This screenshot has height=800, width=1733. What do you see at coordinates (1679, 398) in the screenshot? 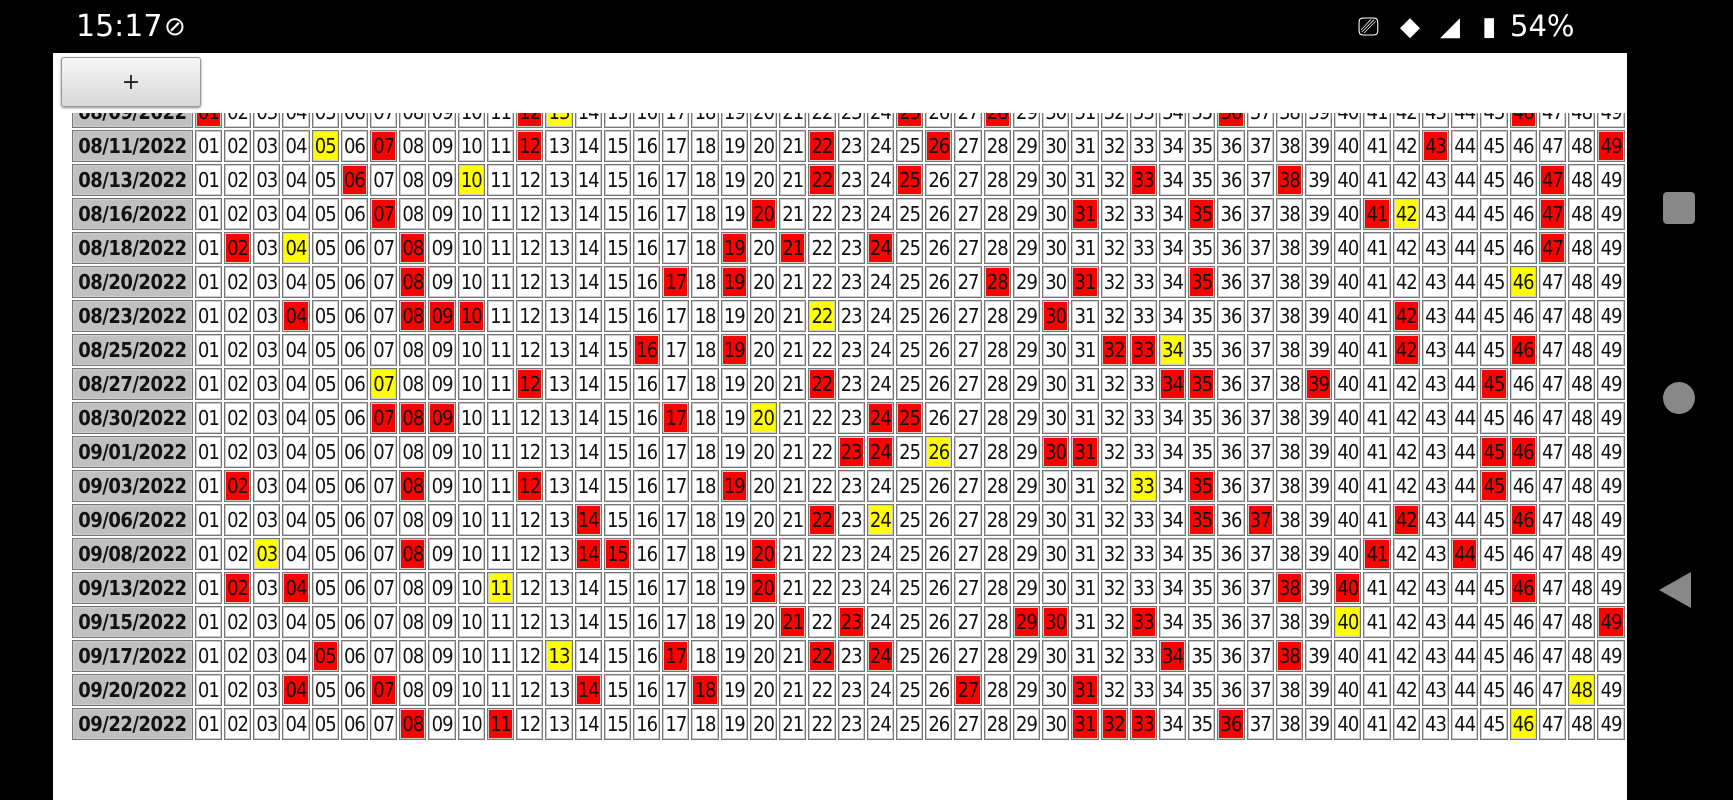
I see `home-button-icon` at bounding box center [1679, 398].